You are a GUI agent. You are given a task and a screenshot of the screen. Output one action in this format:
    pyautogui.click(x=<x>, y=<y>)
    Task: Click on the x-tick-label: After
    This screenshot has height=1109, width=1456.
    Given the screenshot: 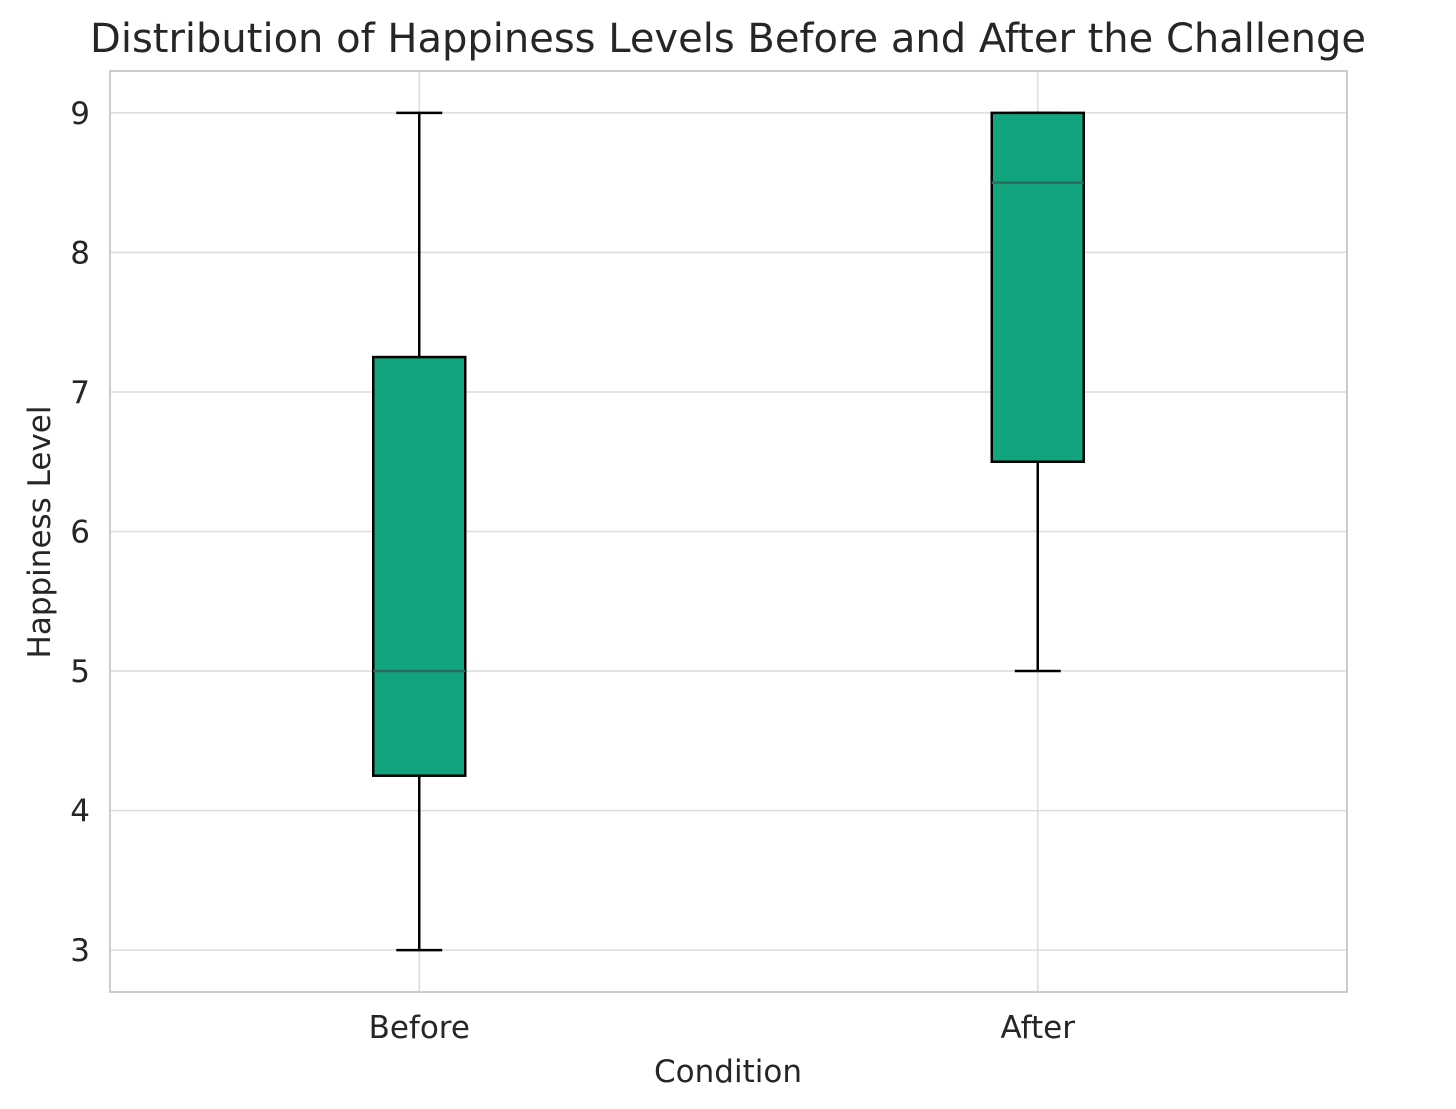 What is the action you would take?
    pyautogui.click(x=1038, y=1028)
    